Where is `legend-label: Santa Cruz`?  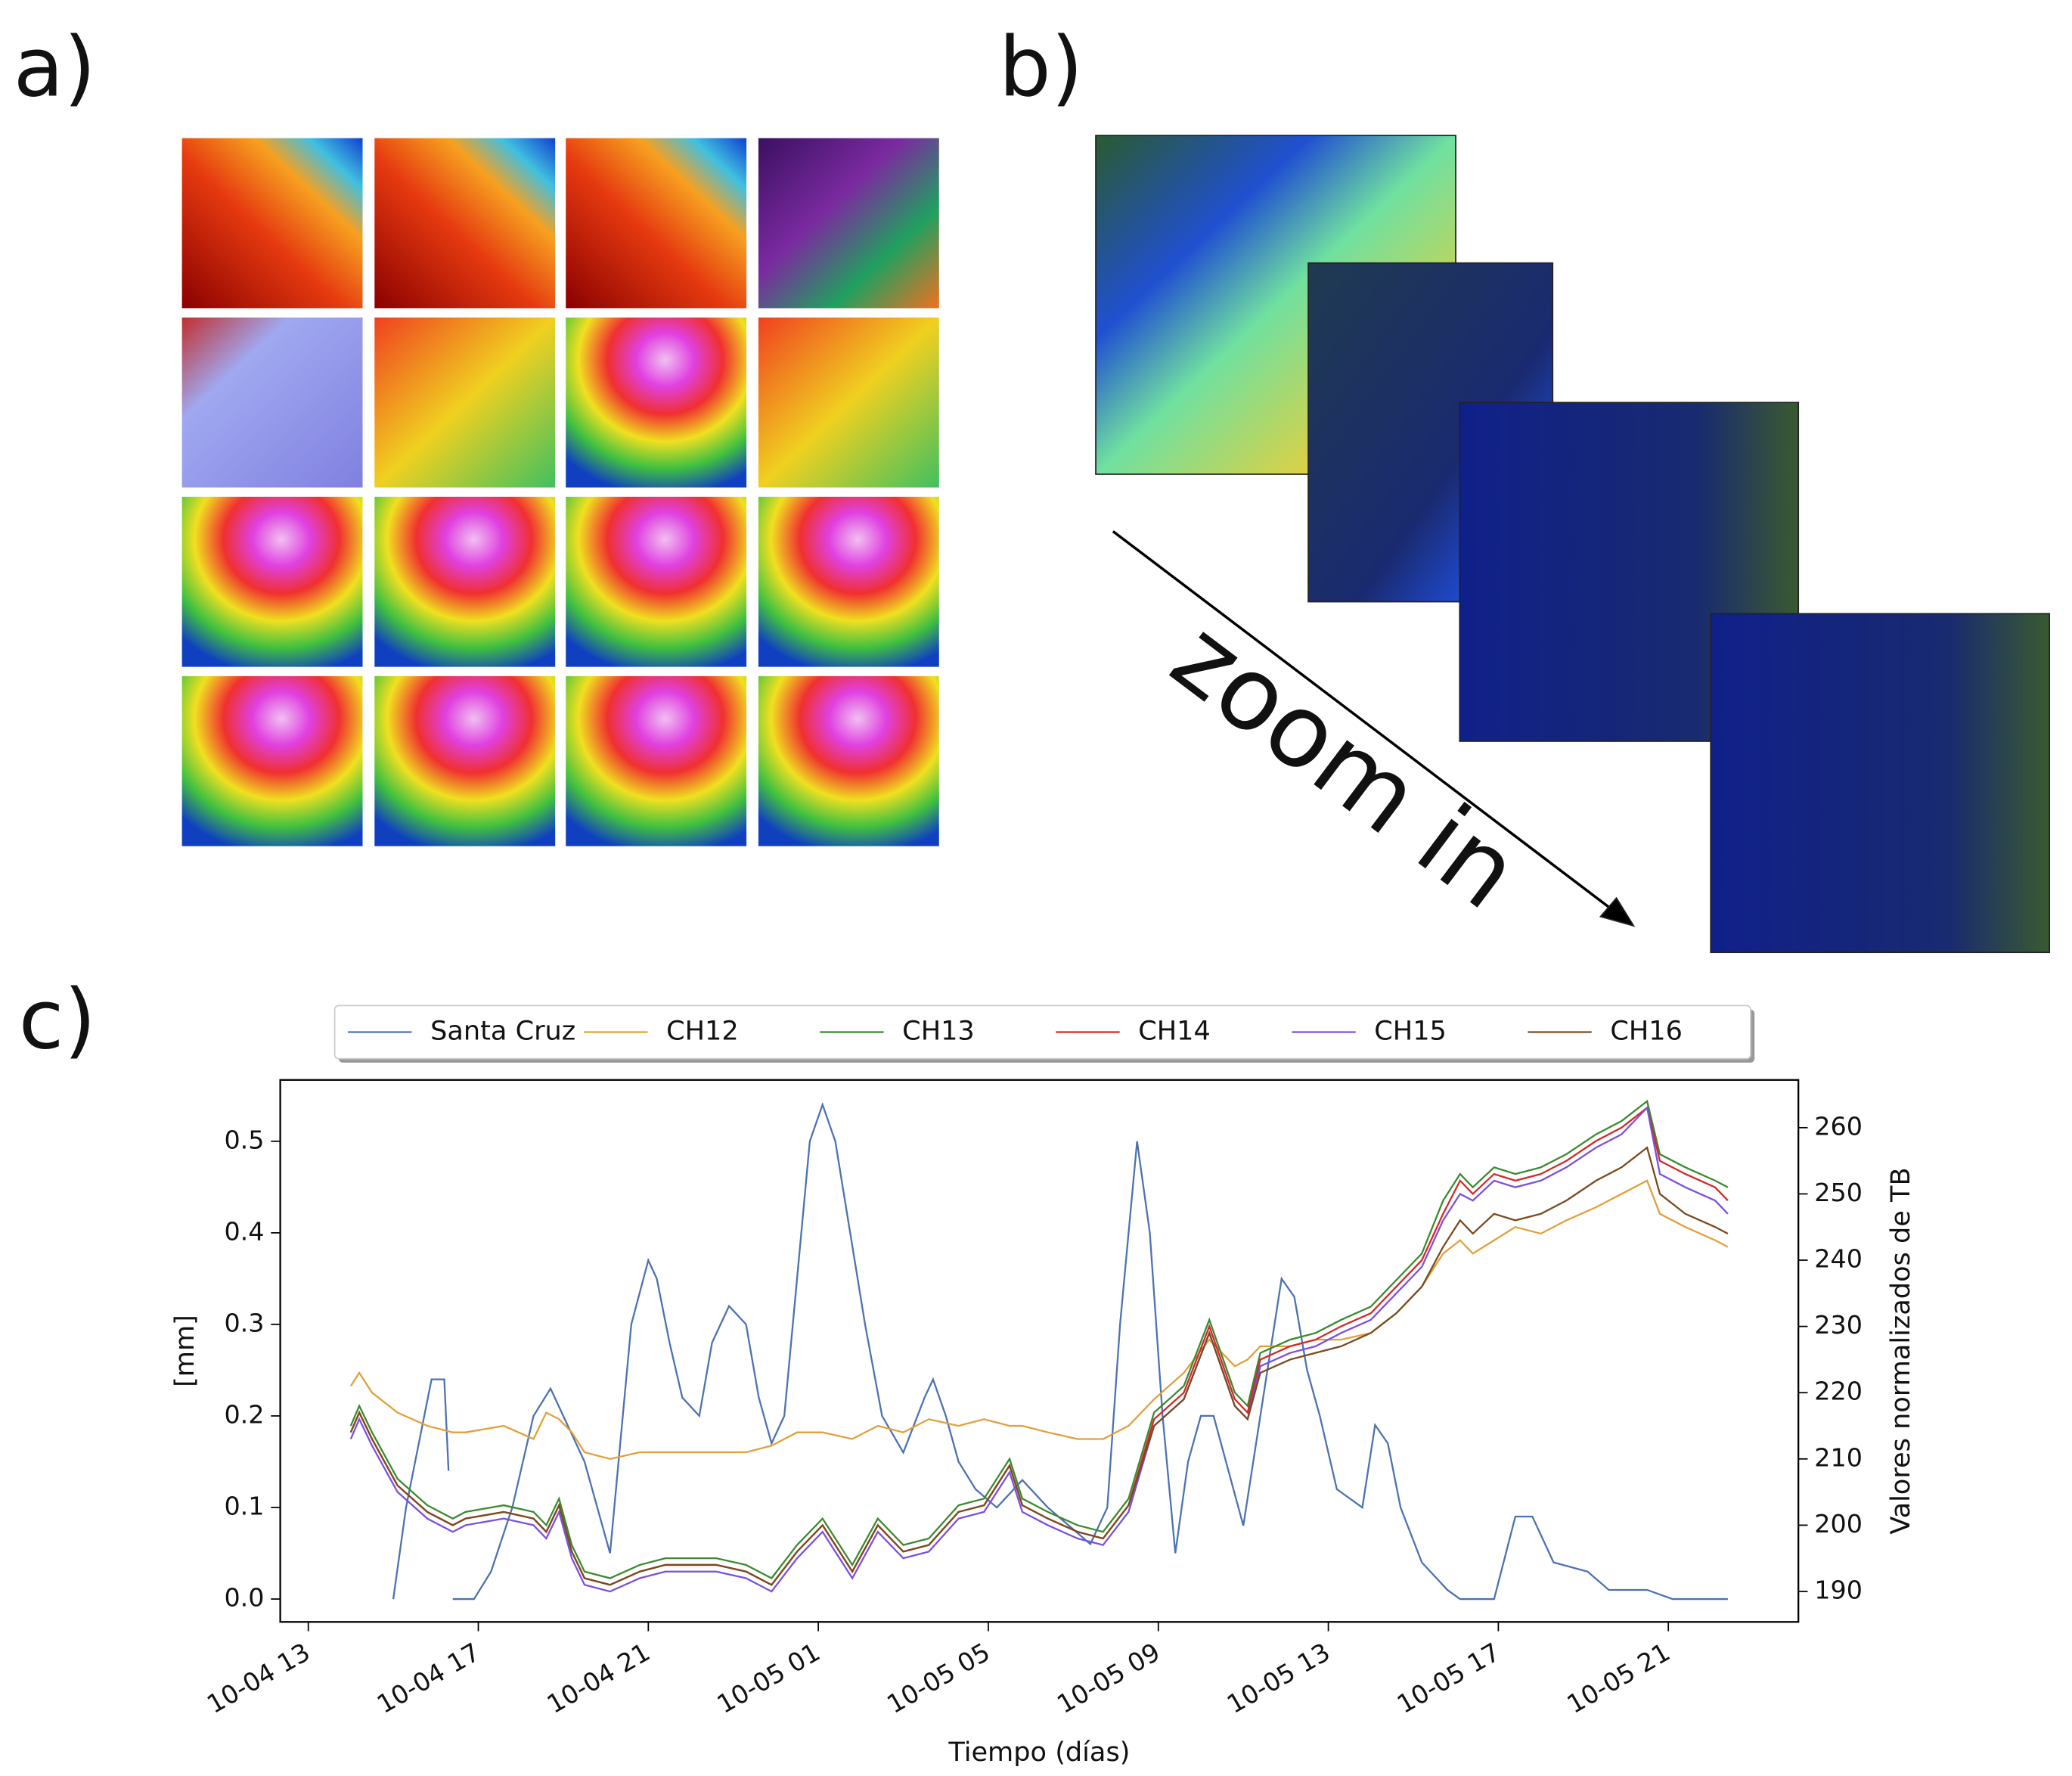
legend-label: Santa Cruz is located at coordinates (502, 1031).